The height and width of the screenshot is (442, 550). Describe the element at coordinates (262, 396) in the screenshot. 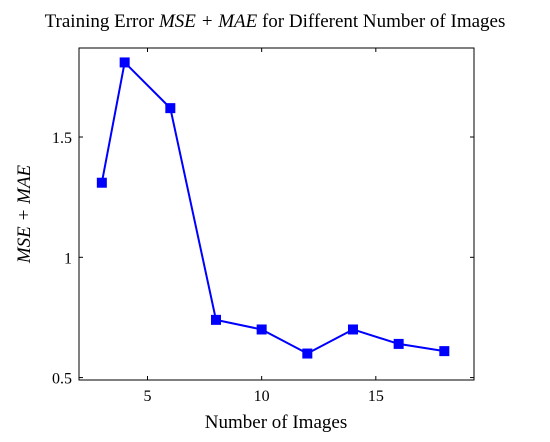

I see `x-tick-label: 10` at that location.